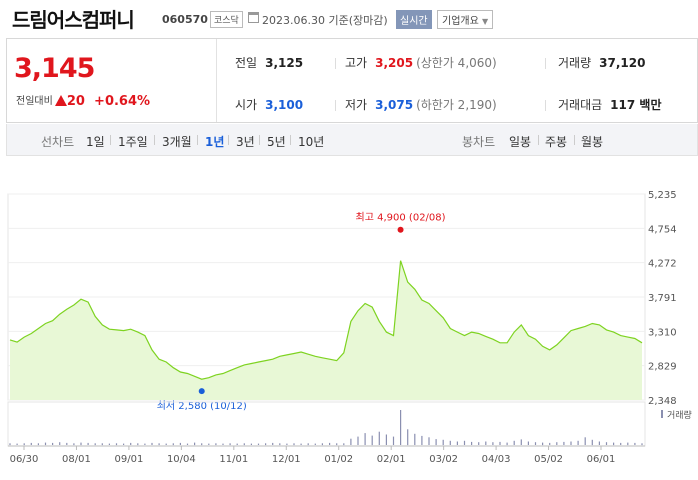 Image resolution: width=698 pixels, height=480 pixels. What do you see at coordinates (185, 19) in the screenshot?
I see `stock-code: 060570` at bounding box center [185, 19].